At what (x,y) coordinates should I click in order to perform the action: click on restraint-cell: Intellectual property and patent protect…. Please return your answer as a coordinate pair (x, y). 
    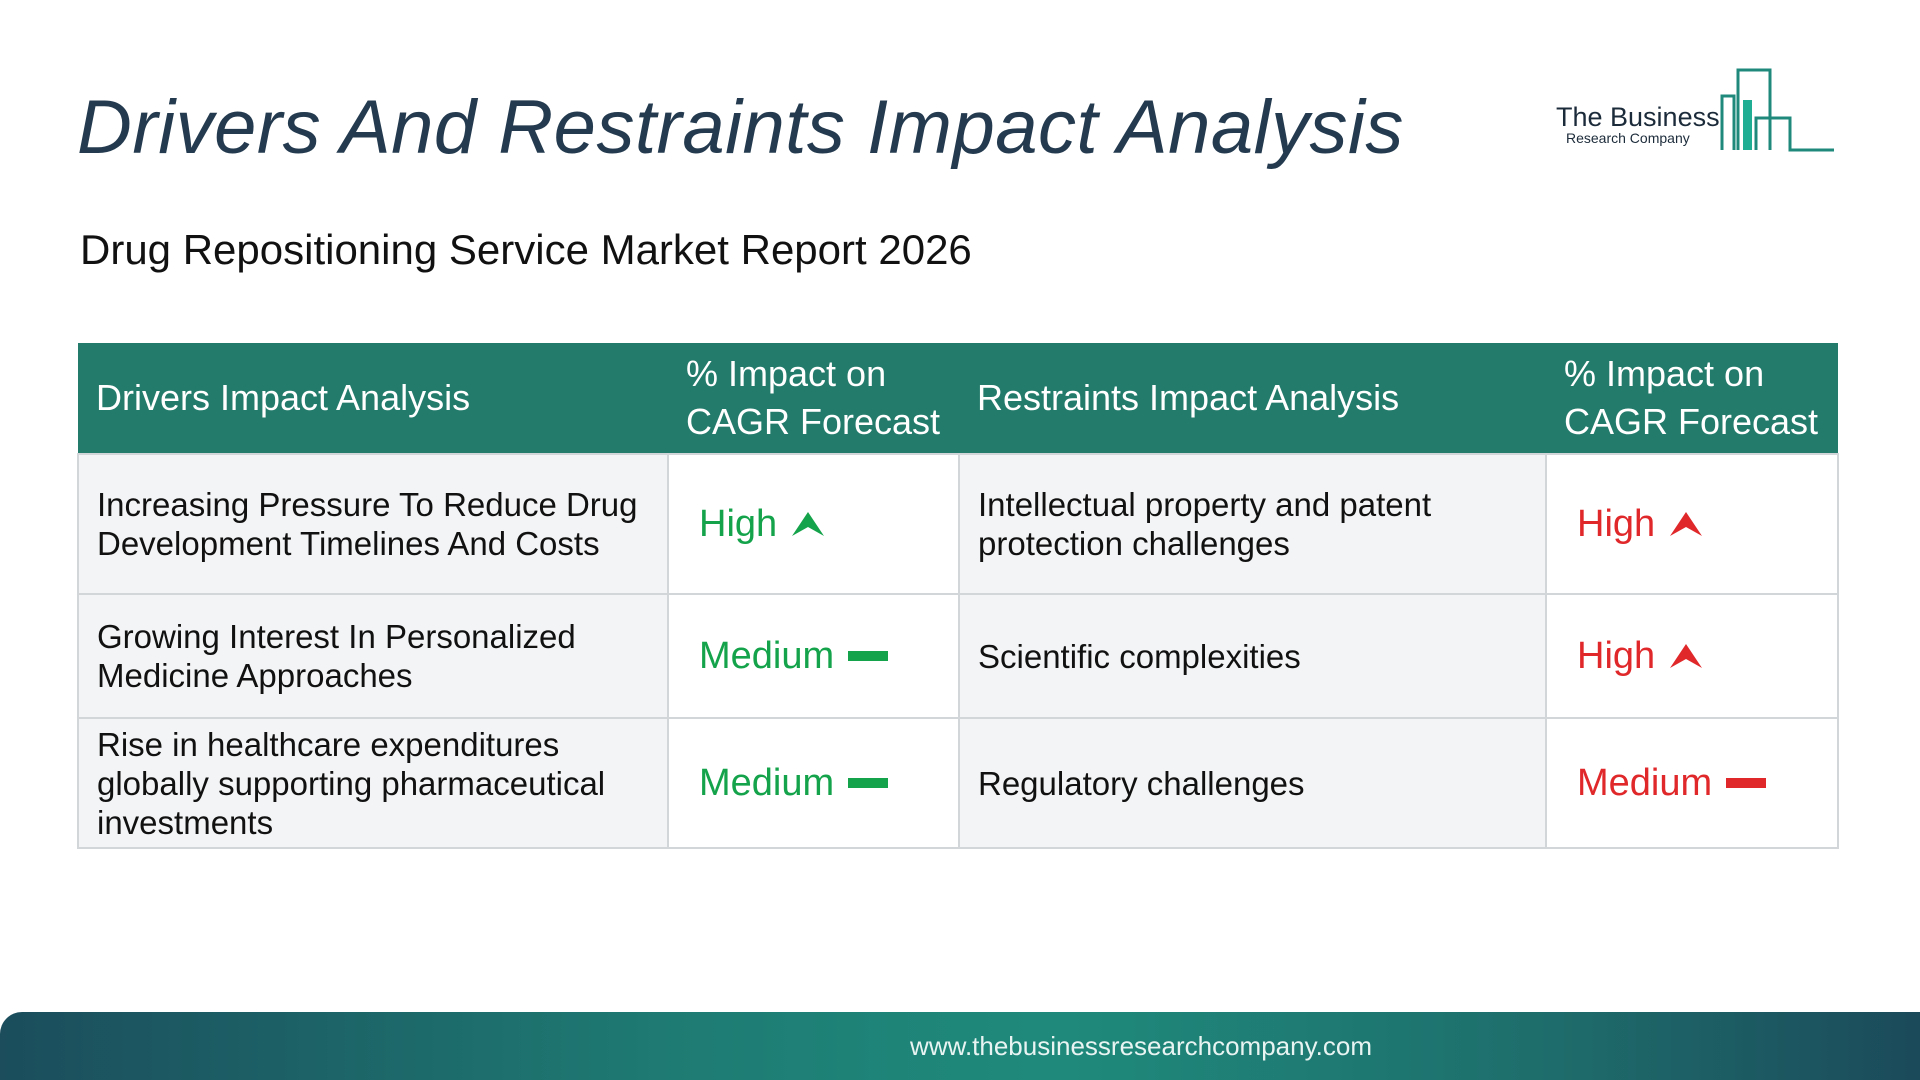
    Looking at the image, I should click on (1252, 524).